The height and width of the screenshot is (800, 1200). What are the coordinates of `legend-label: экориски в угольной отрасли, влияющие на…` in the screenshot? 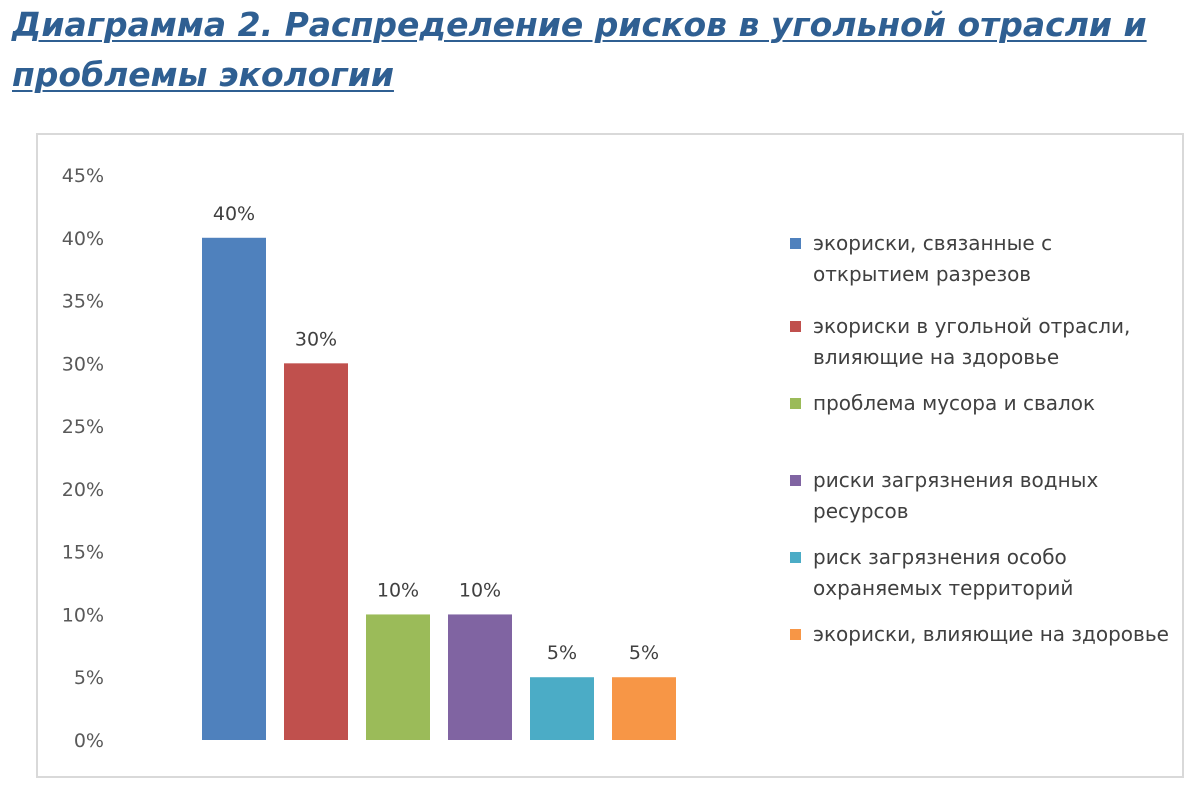 It's located at (972, 341).